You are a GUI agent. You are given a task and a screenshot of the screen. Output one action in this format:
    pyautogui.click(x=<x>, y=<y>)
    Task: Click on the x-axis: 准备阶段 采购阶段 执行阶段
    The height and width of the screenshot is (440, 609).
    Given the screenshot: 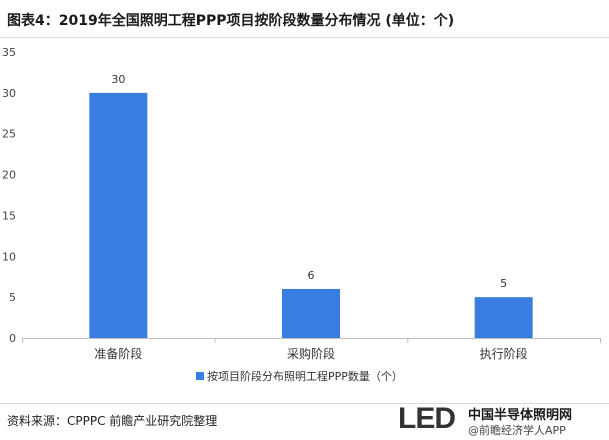 What is the action you would take?
    pyautogui.click(x=311, y=349)
    